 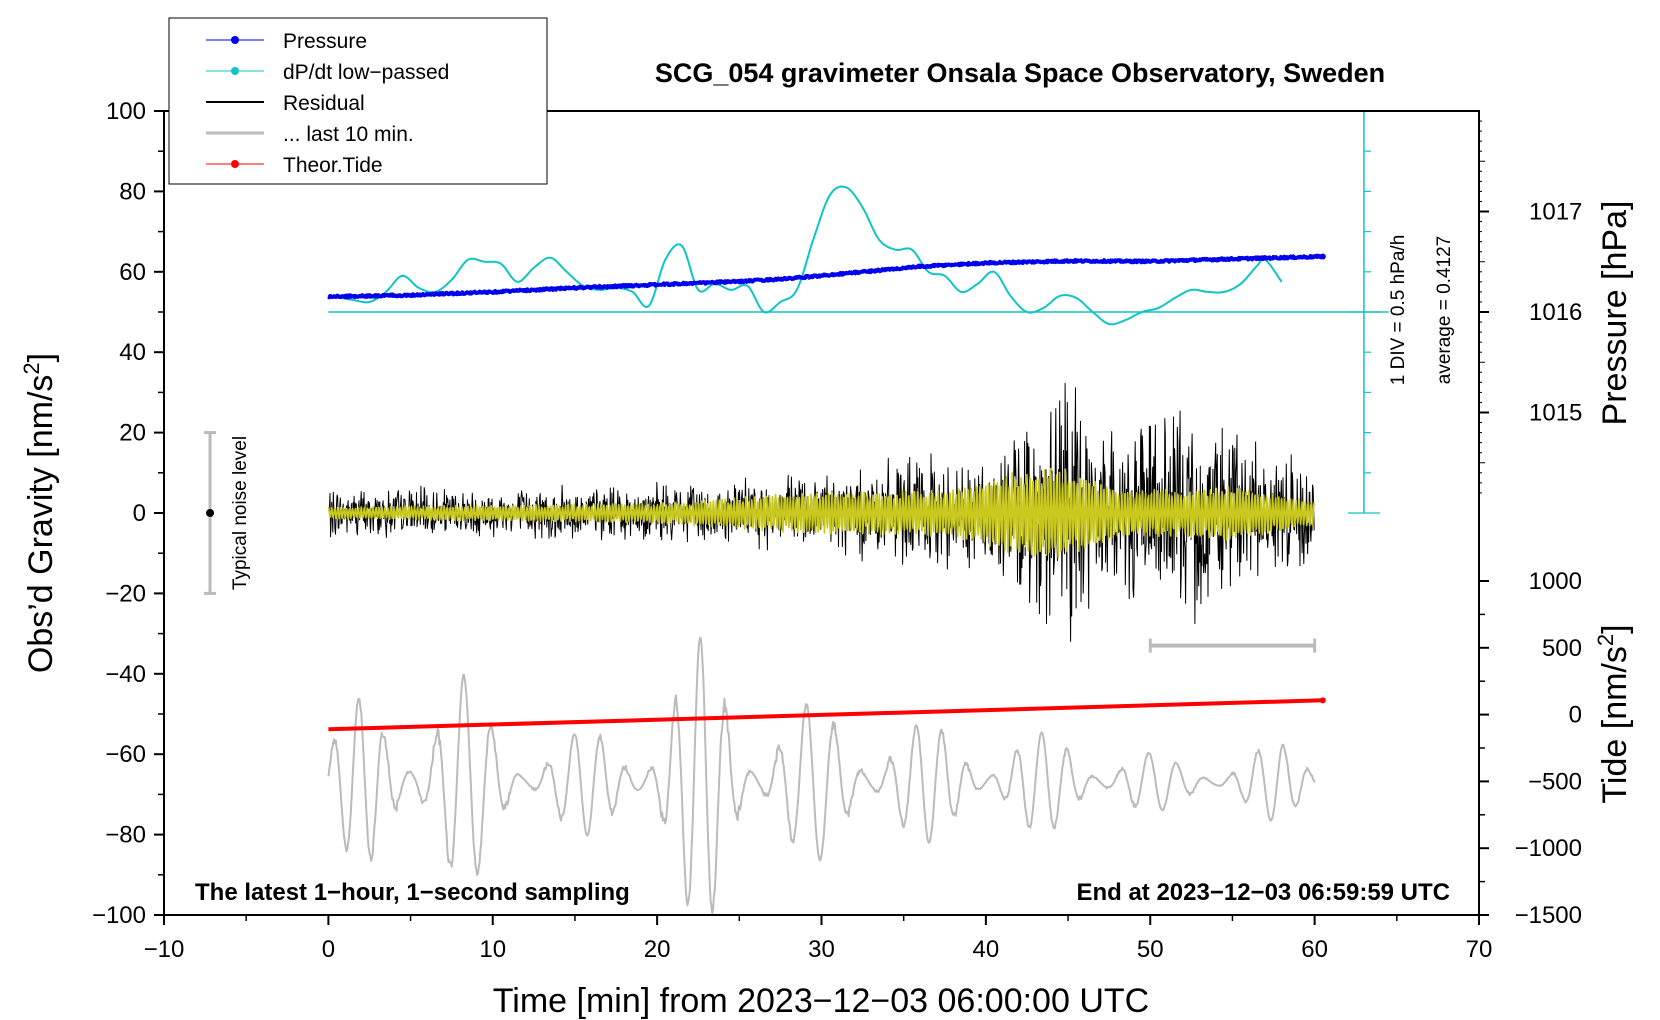 What do you see at coordinates (1322, 256) in the screenshot?
I see `pressure-end-point` at bounding box center [1322, 256].